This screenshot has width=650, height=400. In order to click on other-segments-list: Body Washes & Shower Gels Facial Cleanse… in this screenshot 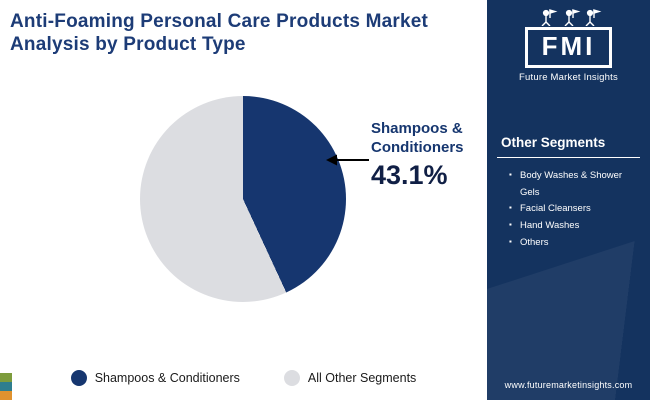, I will do `click(576, 209)`.